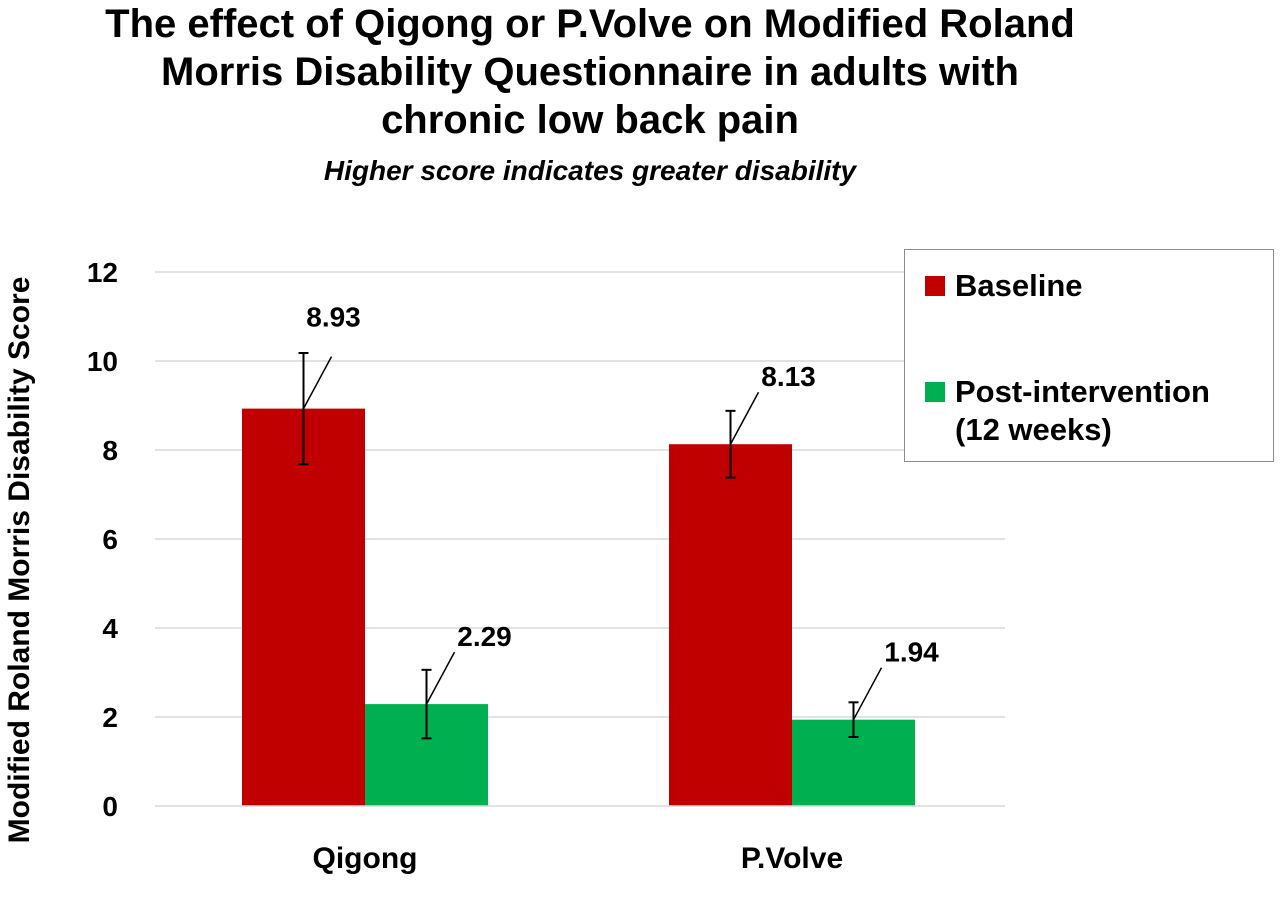  What do you see at coordinates (102, 361) in the screenshot?
I see `y-tick-label: 10` at bounding box center [102, 361].